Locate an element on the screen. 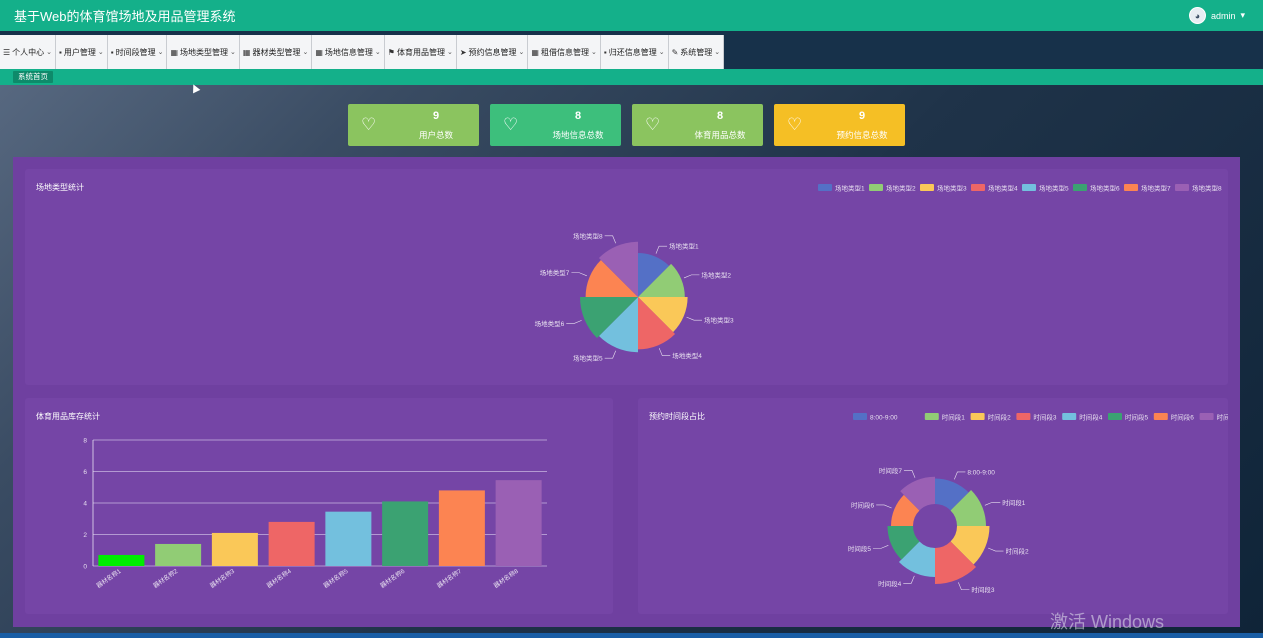 The height and width of the screenshot is (638, 1263). legend-label: 场地类型8 is located at coordinates (1207, 188).